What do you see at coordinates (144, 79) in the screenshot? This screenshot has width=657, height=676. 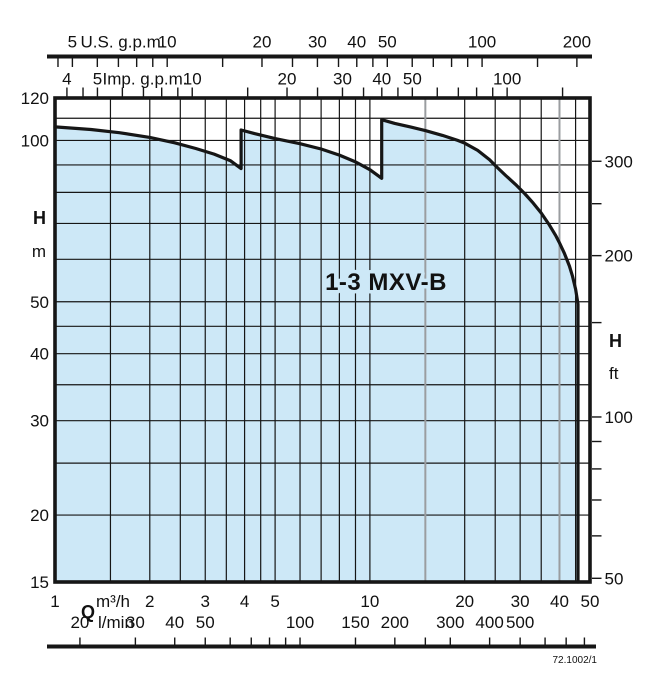 I see `imp-gpm-axis-title: Imp. g.p.m.` at bounding box center [144, 79].